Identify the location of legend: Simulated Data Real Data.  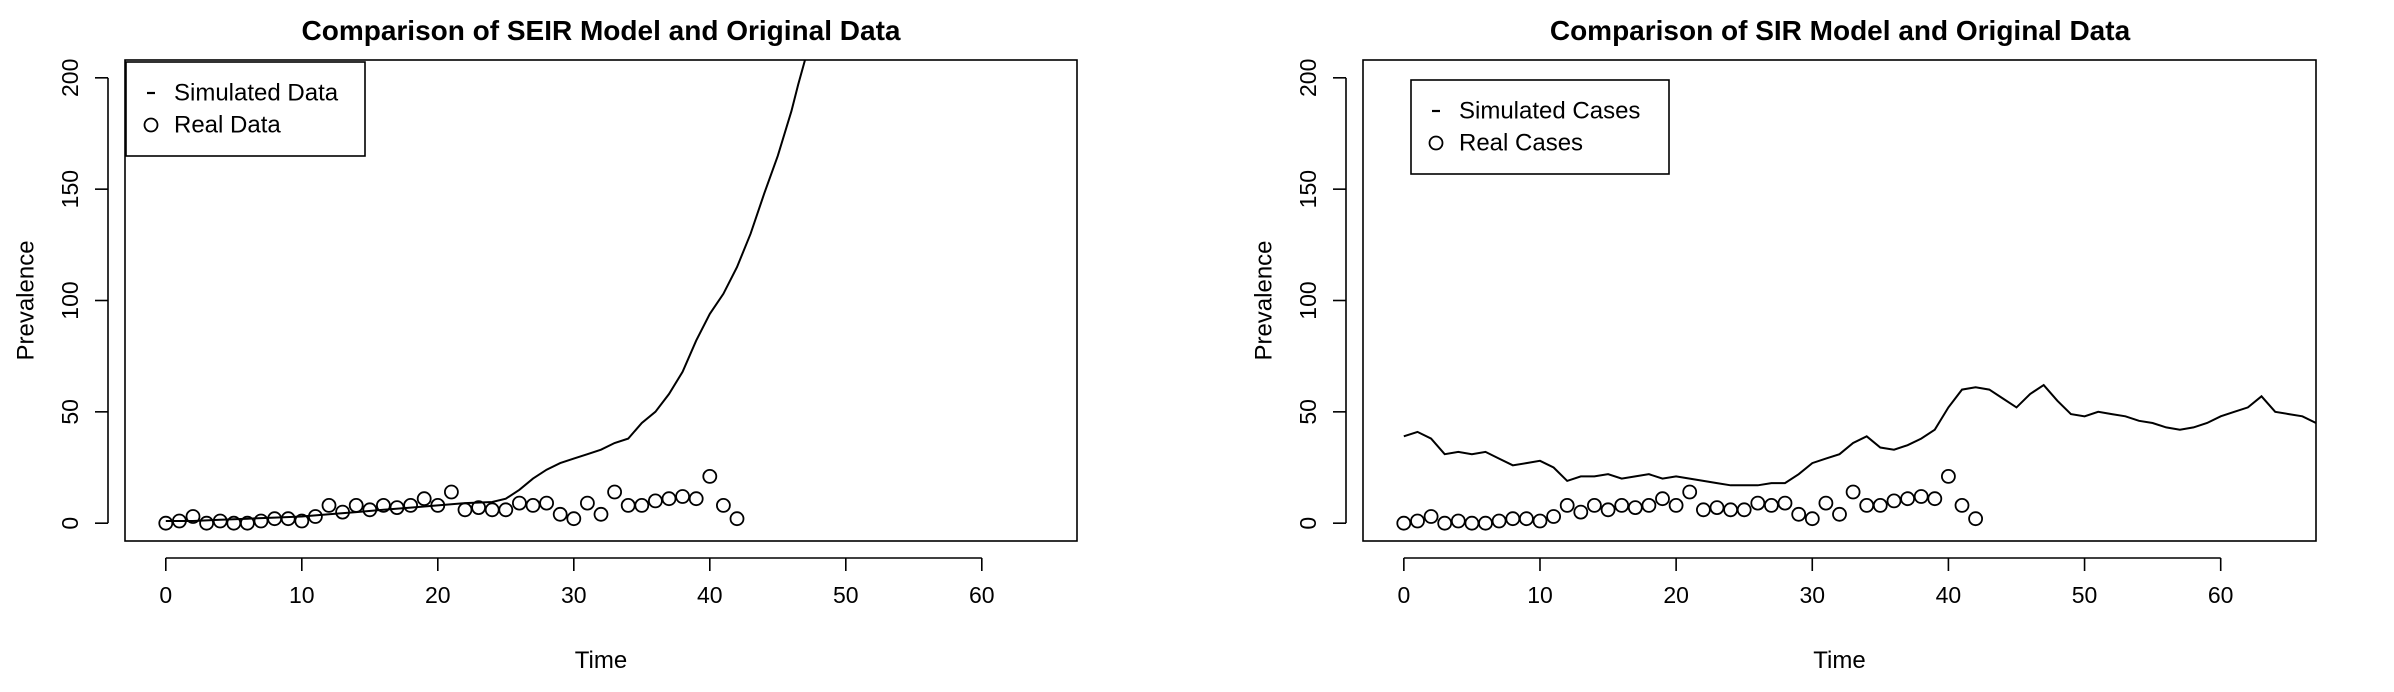
(245, 109).